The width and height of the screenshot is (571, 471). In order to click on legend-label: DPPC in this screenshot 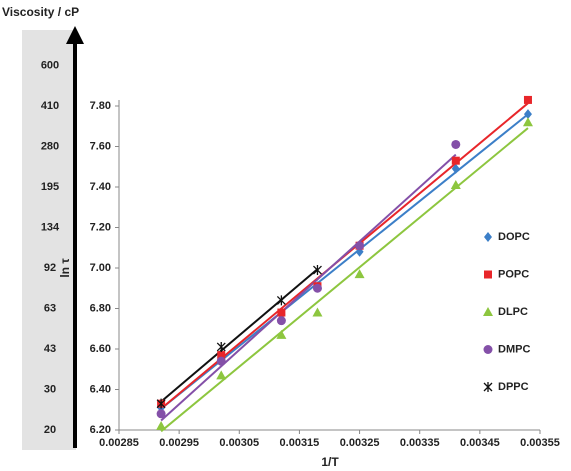, I will do `click(513, 387)`.